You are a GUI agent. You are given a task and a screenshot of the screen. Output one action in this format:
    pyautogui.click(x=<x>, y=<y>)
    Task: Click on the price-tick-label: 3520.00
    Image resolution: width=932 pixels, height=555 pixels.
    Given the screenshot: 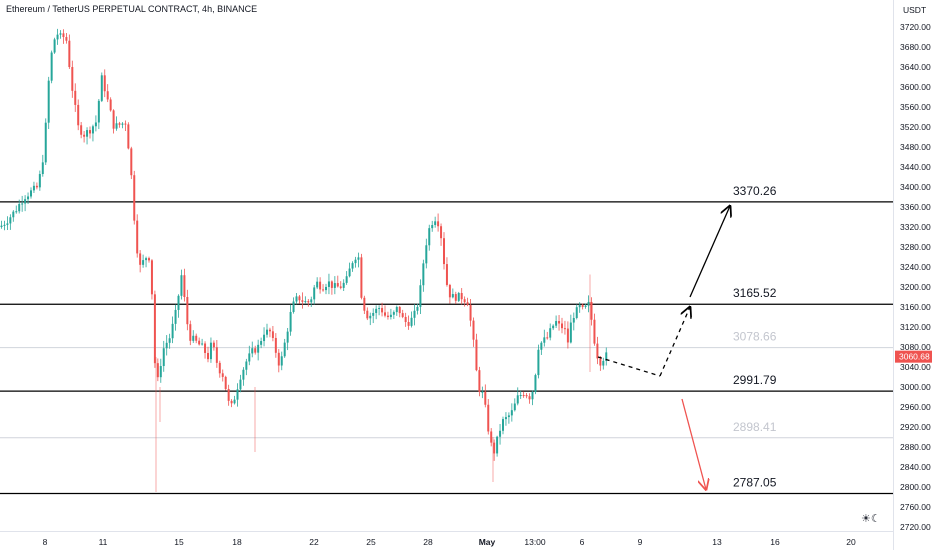 What is the action you would take?
    pyautogui.click(x=915, y=127)
    